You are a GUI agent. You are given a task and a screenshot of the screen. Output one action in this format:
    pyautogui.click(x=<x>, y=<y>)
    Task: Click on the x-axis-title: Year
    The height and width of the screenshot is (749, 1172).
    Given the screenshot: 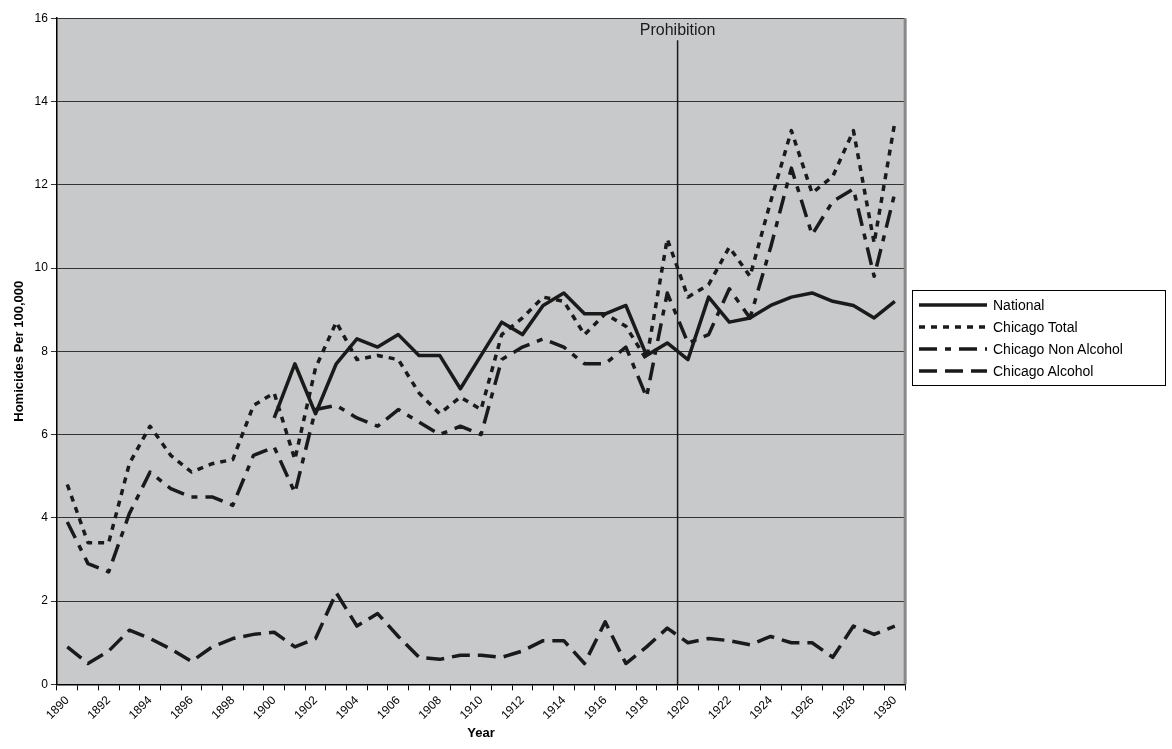 What is the action you would take?
    pyautogui.click(x=481, y=732)
    